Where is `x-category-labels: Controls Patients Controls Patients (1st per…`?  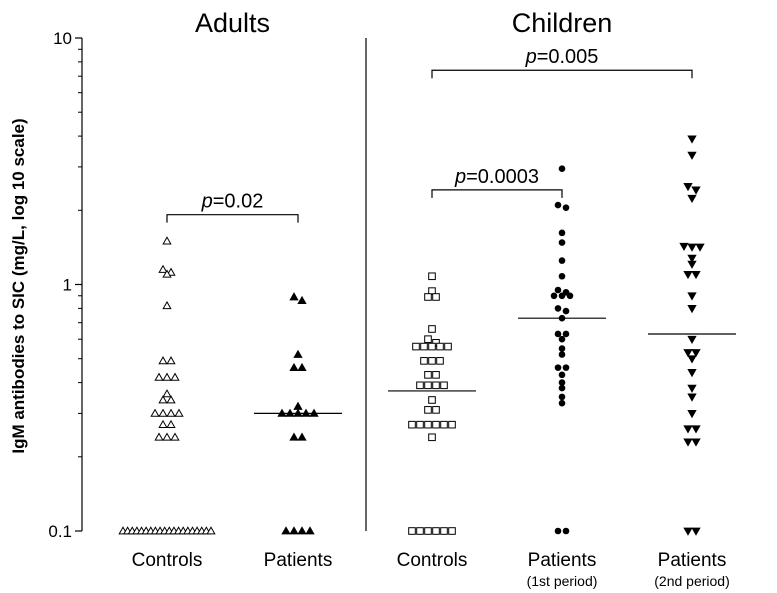 x-category-labels: Controls Patients Controls Patients (1st per… is located at coordinates (431, 569).